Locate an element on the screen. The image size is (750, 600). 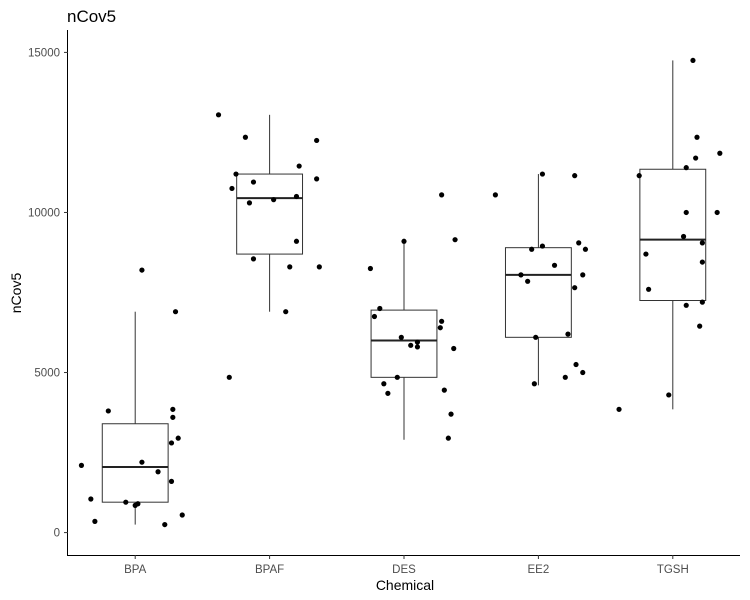
y-tick-label: 0 is located at coordinates (57, 534).